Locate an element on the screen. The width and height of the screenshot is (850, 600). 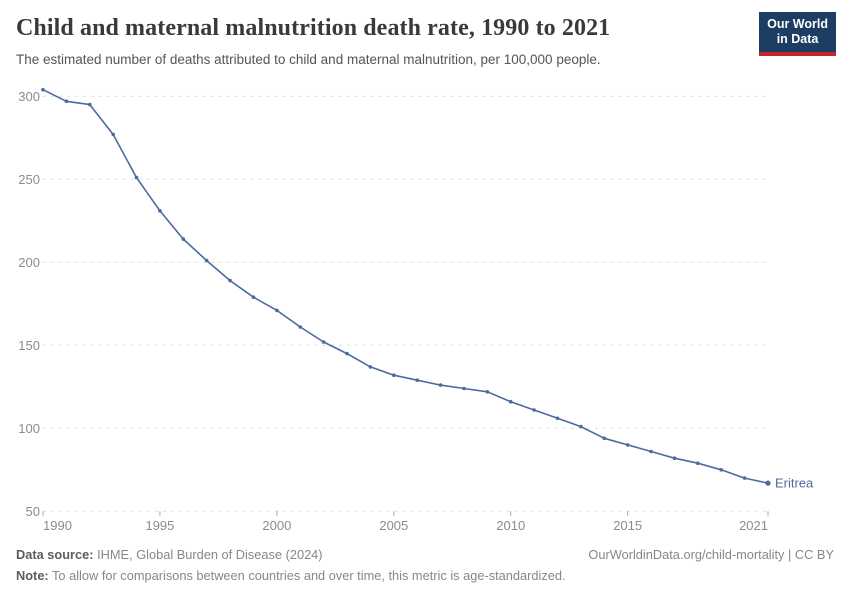
data-point-2009 is located at coordinates (487, 392).